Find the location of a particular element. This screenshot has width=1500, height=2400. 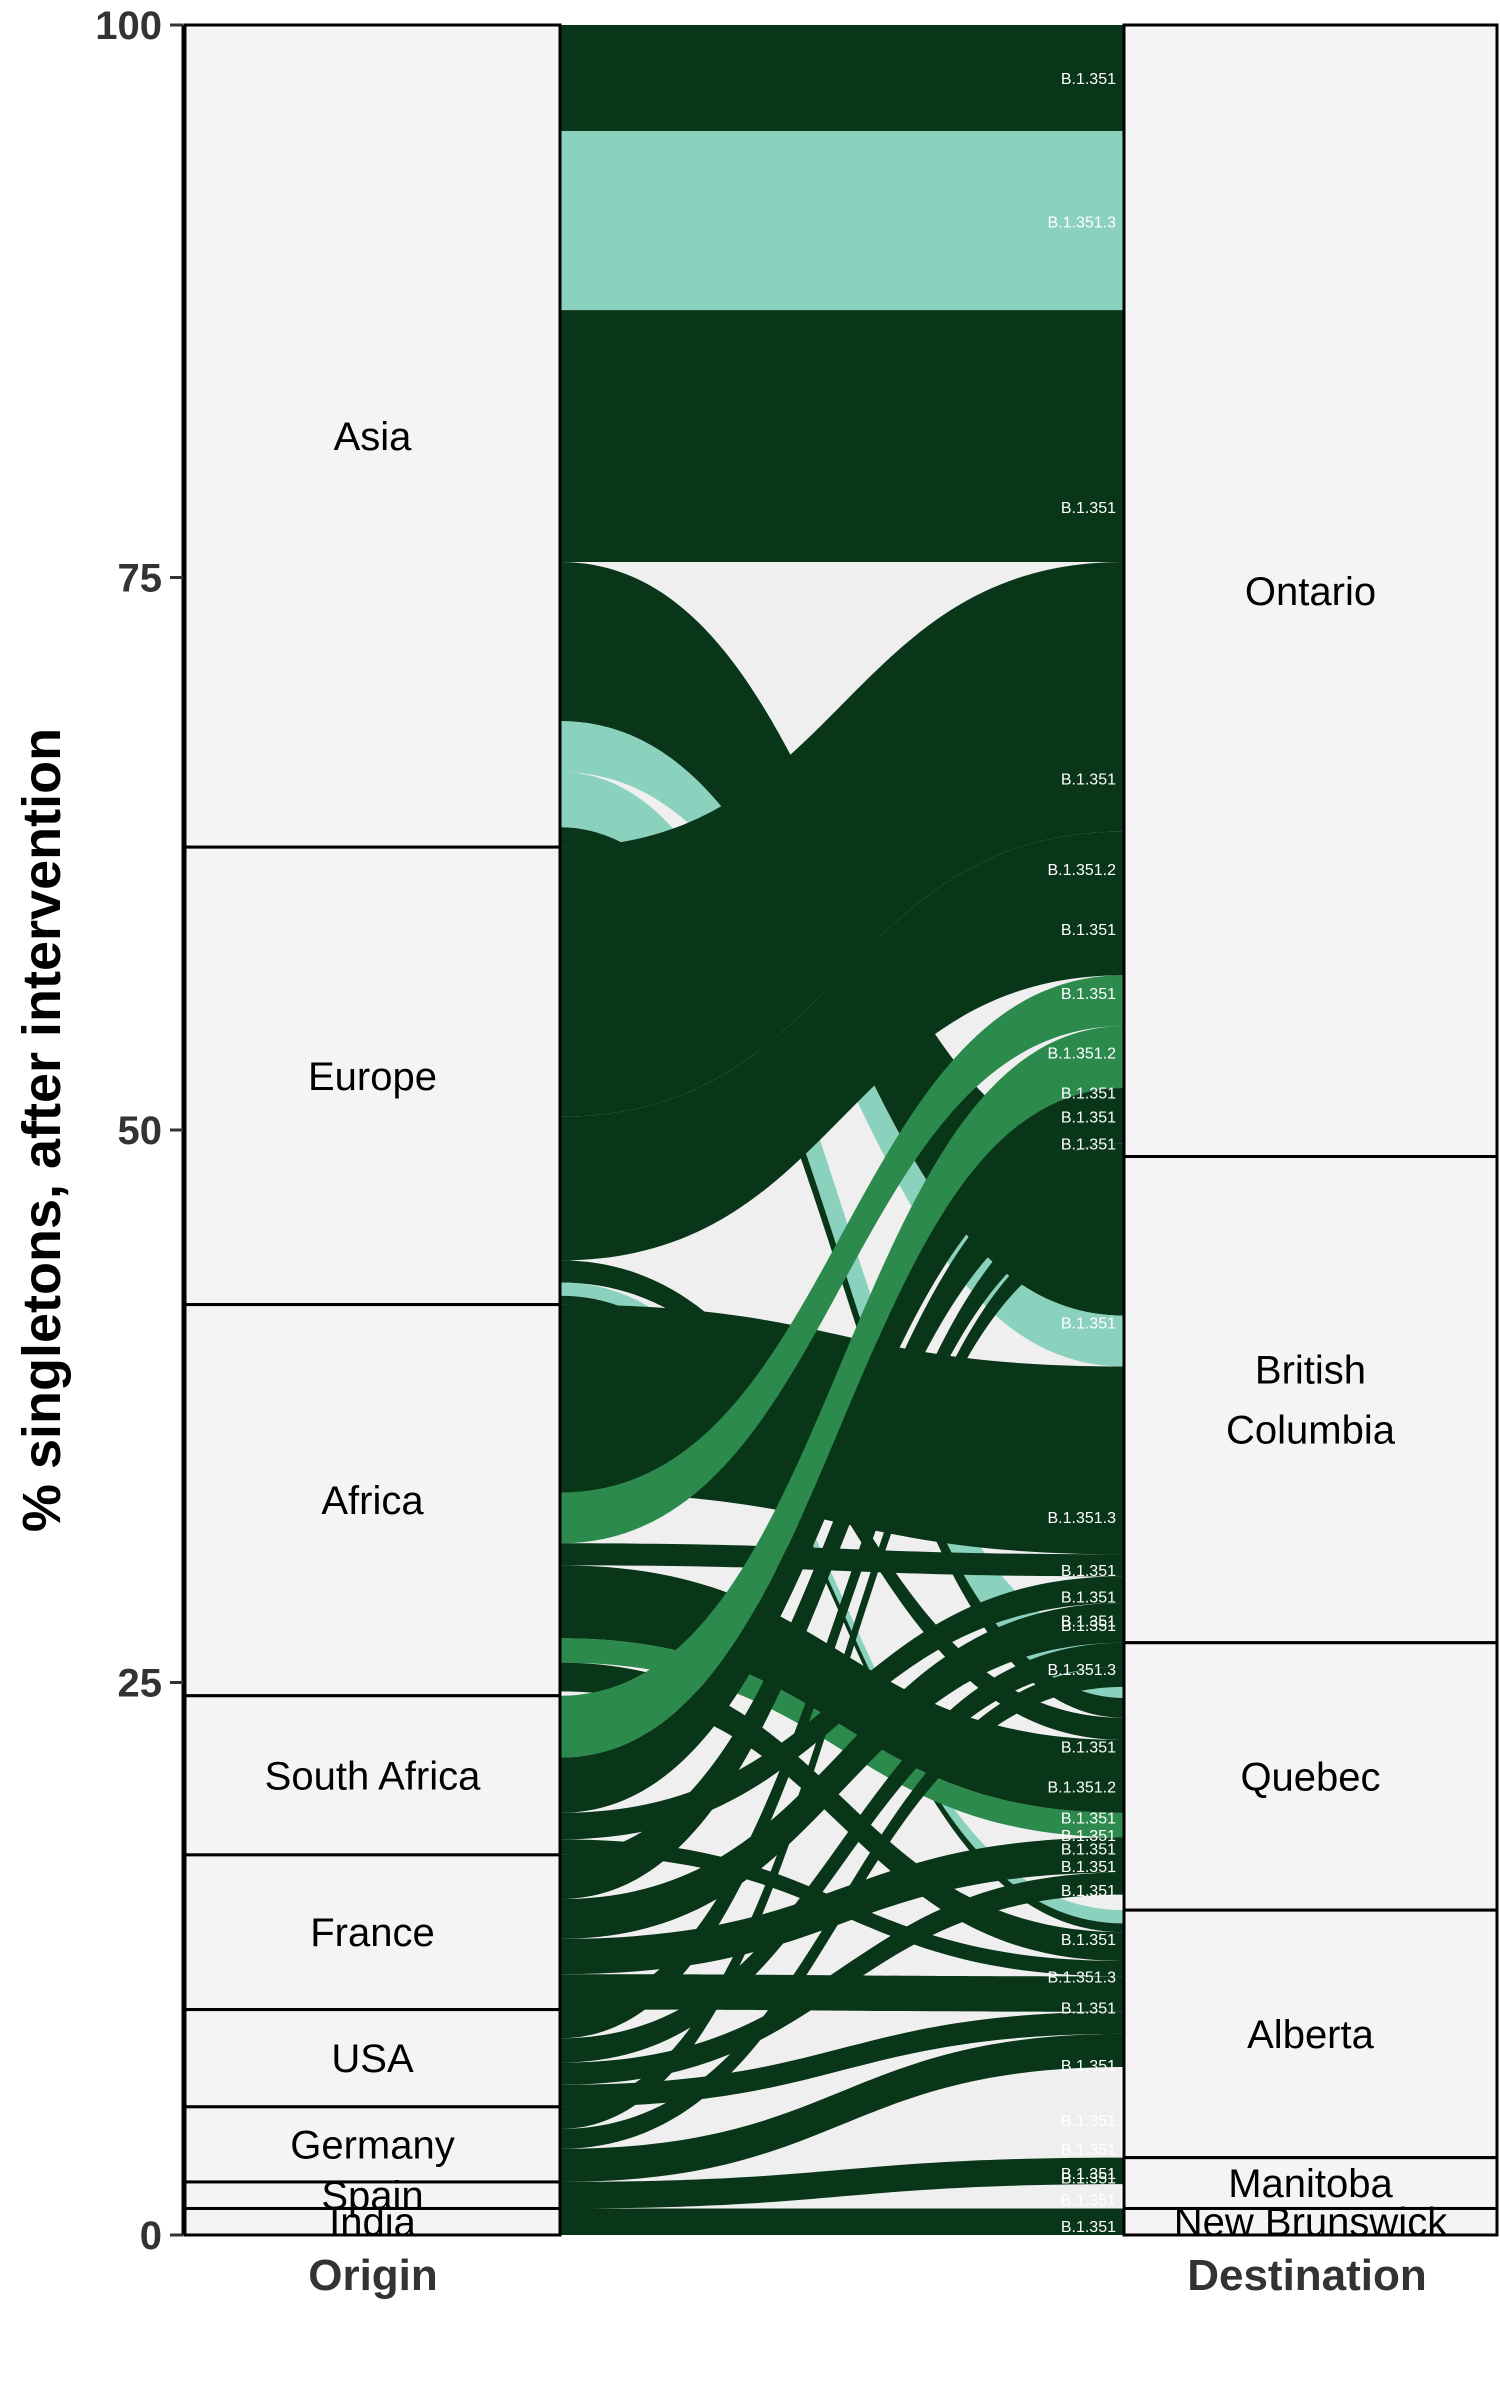

flow-label-8: B.1.351 is located at coordinates (1088, 1093).